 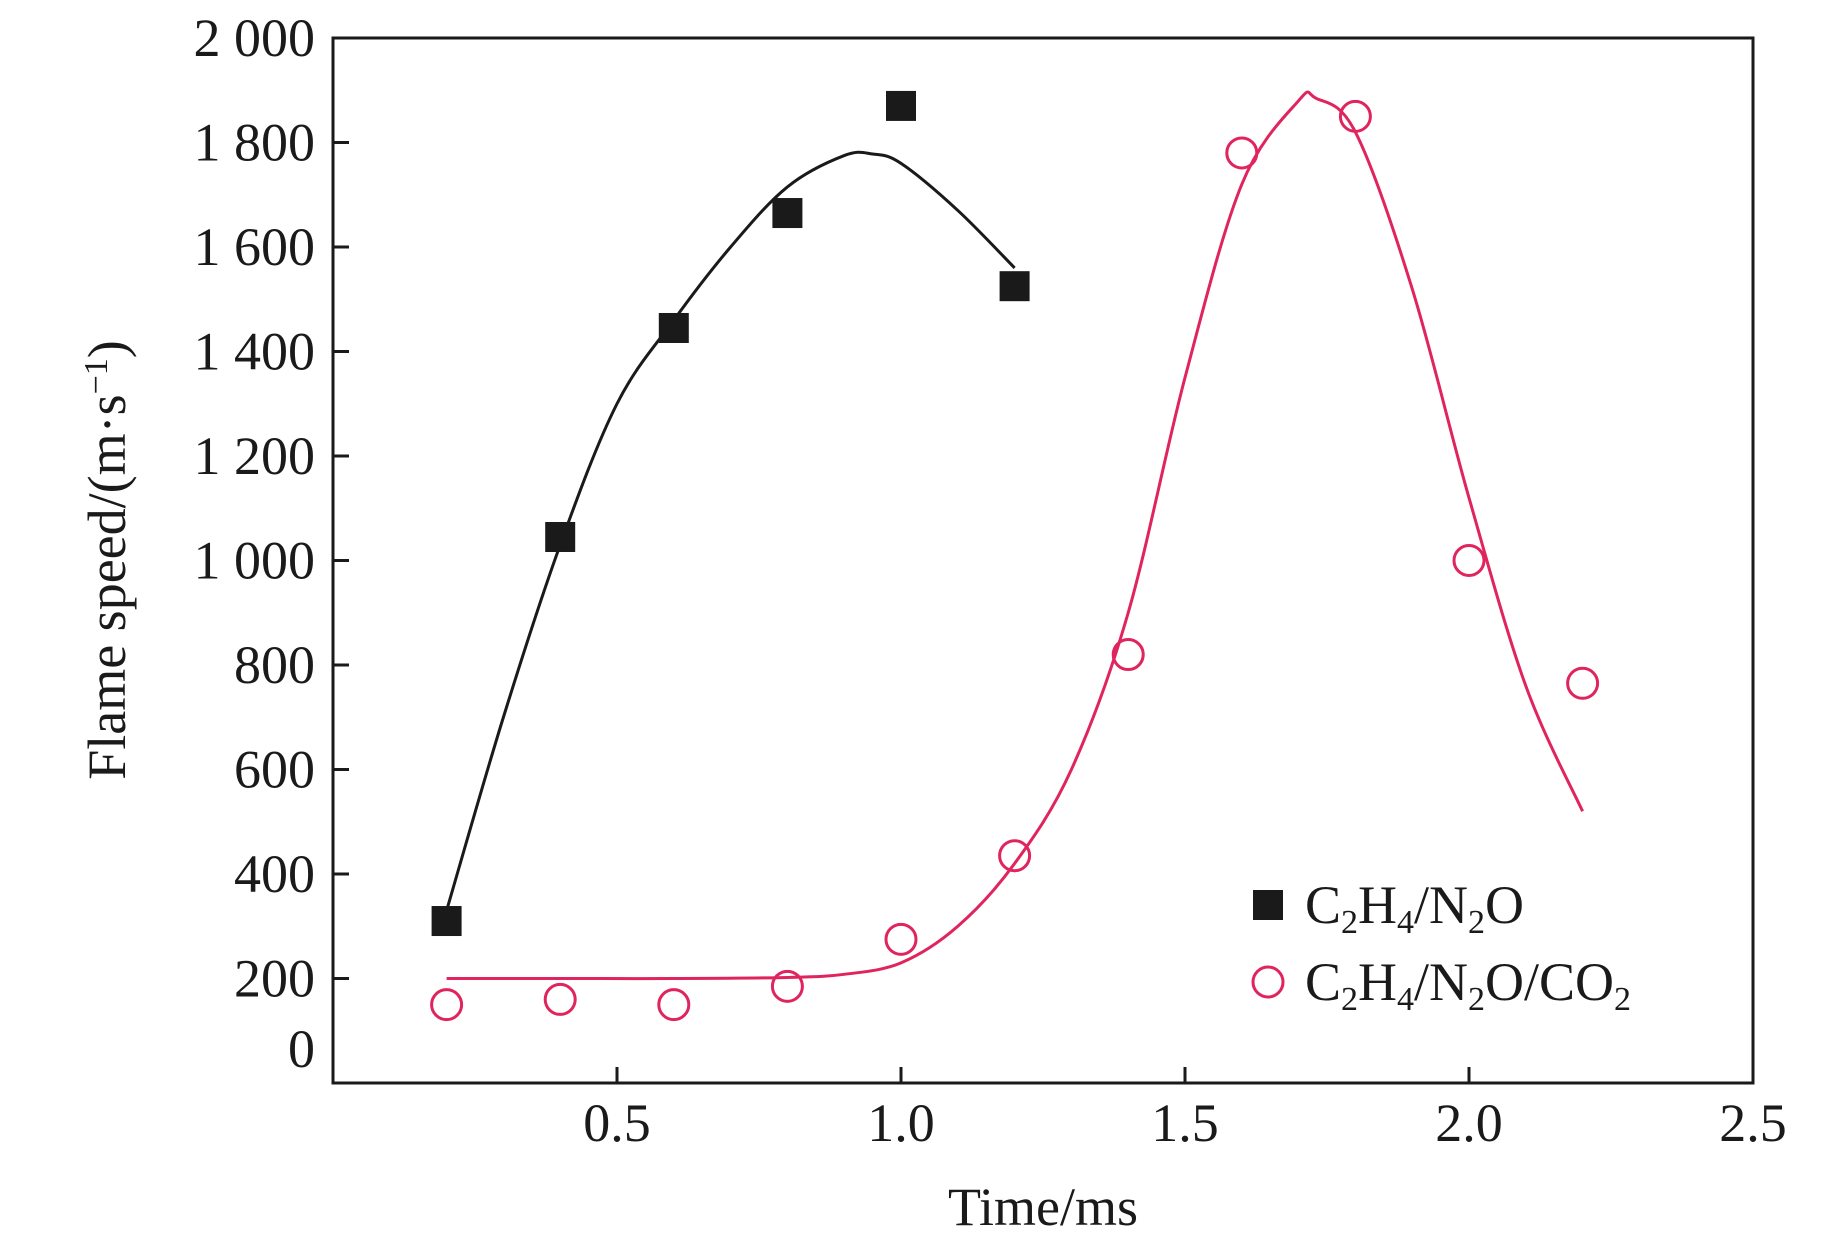 I want to click on legend-label-series-1: C2H4/N2O, so click(x=1414, y=908).